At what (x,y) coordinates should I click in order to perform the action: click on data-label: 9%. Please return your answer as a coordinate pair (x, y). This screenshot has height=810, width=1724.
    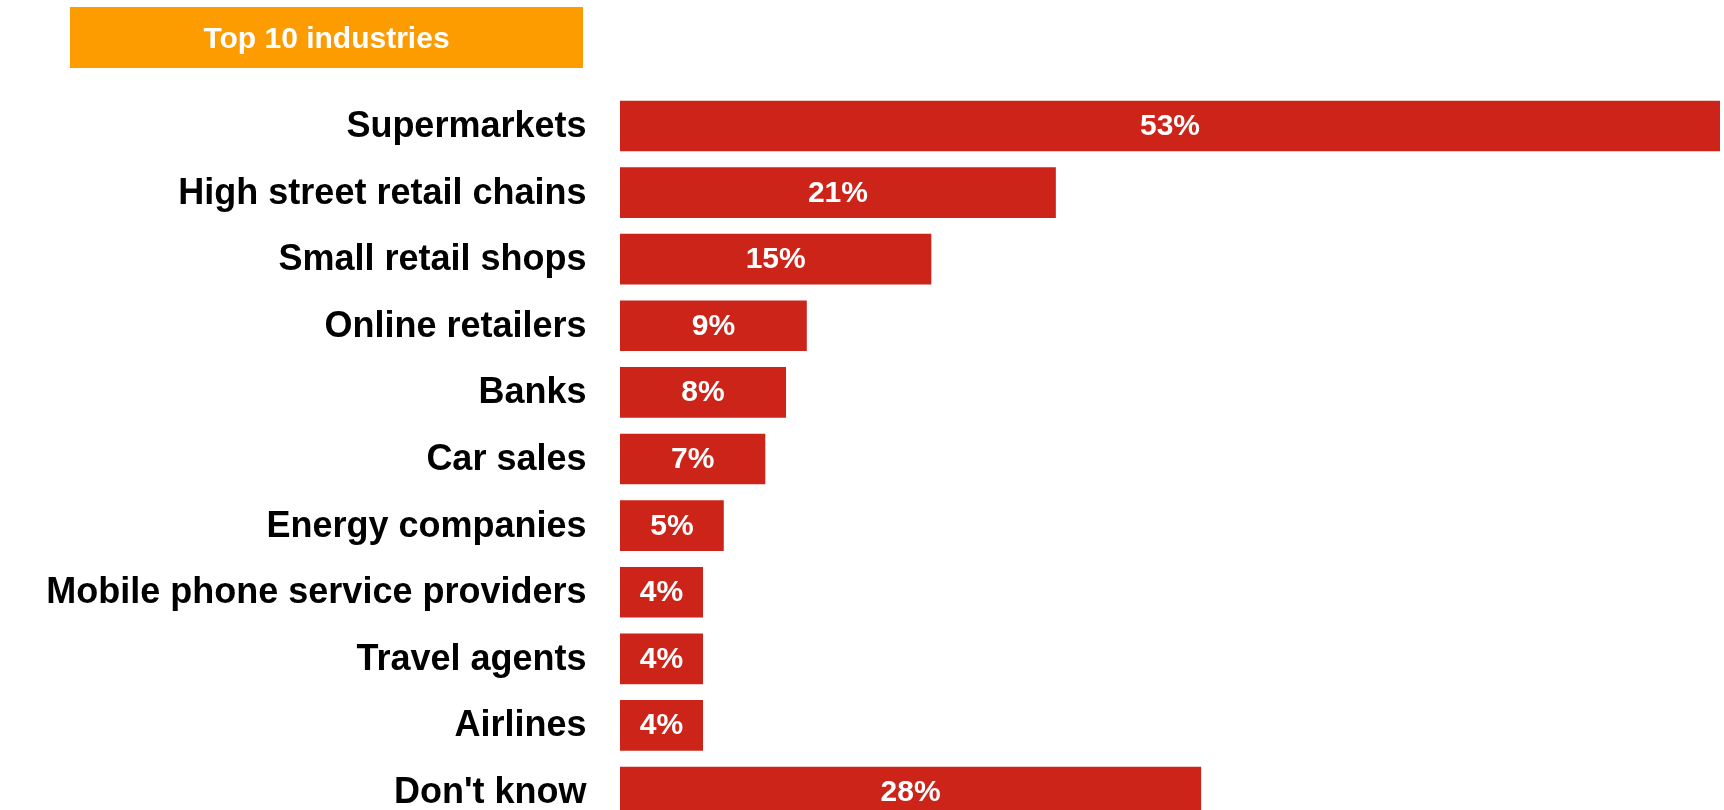
    Looking at the image, I should click on (713, 324).